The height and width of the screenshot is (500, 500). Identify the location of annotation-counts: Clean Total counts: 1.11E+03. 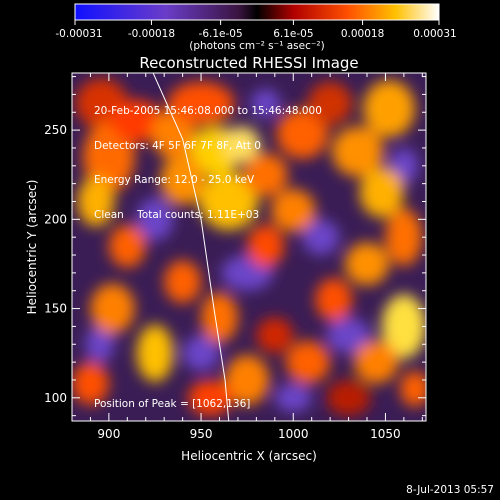
(177, 214).